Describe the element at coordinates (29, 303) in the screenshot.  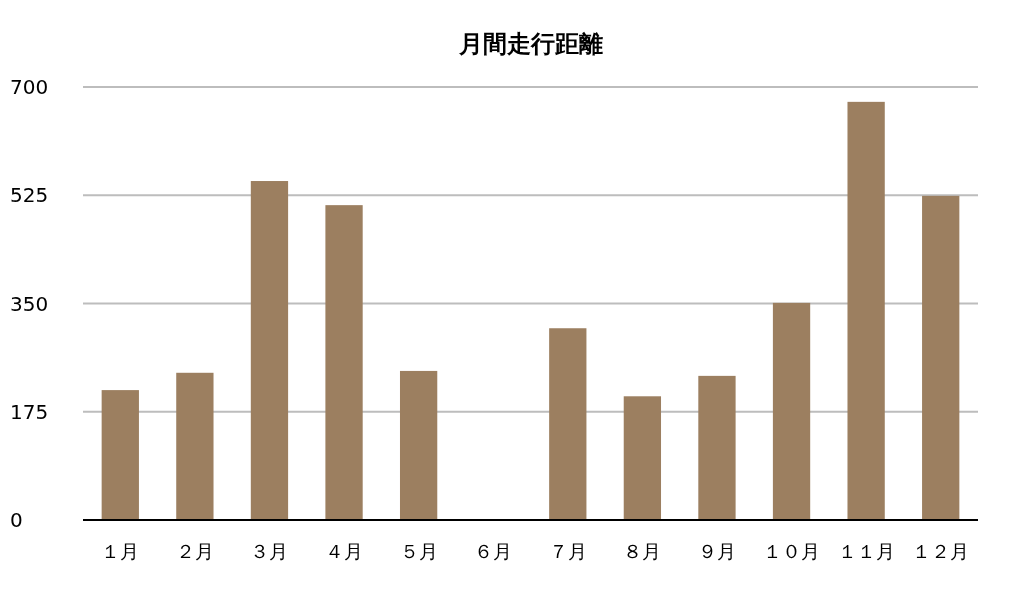
I see `y-tick-label: 350` at that location.